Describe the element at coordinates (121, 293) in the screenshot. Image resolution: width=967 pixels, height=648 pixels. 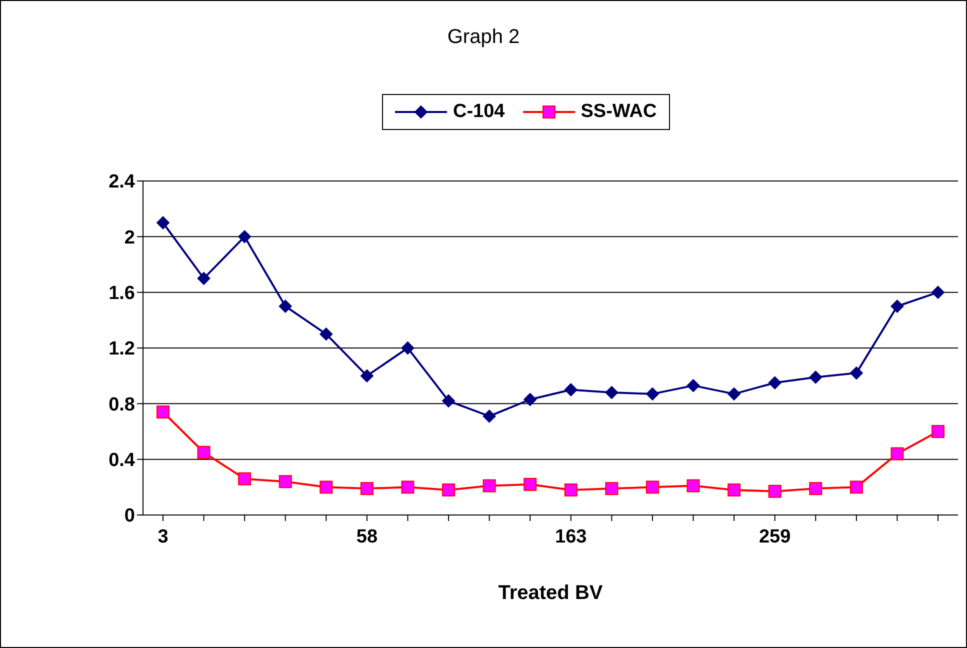
I see `y-tick-label: 1.6` at that location.